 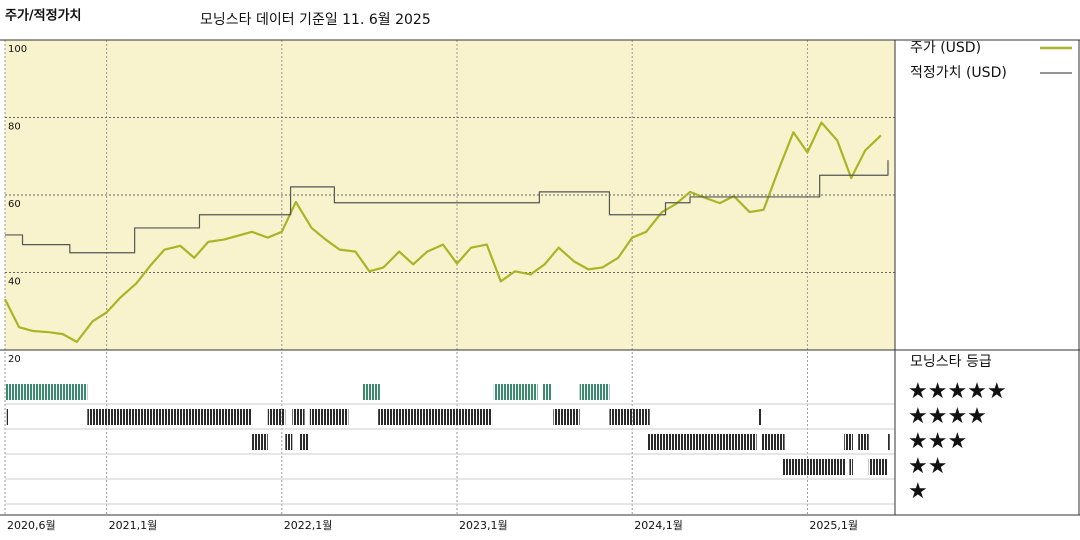 What do you see at coordinates (945, 48) in the screenshot?
I see `legend-label: 주가 (USD)` at bounding box center [945, 48].